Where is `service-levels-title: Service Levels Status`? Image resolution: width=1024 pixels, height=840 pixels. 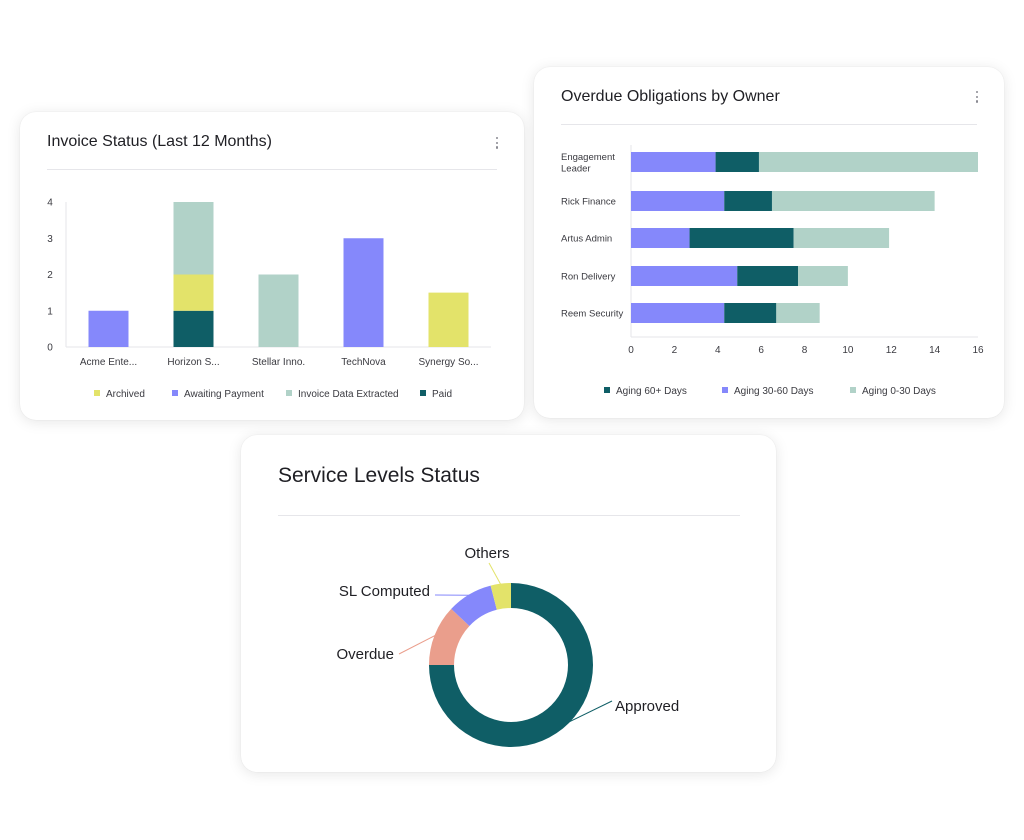 service-levels-title: Service Levels Status is located at coordinates (379, 475).